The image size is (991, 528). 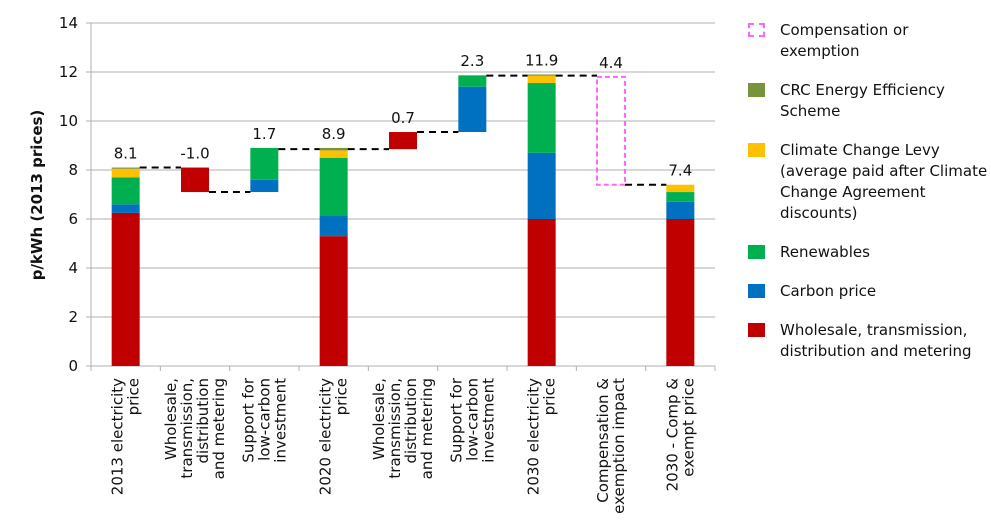 I want to click on x-tick-label: Compensation &exemption impact, so click(x=611, y=446).